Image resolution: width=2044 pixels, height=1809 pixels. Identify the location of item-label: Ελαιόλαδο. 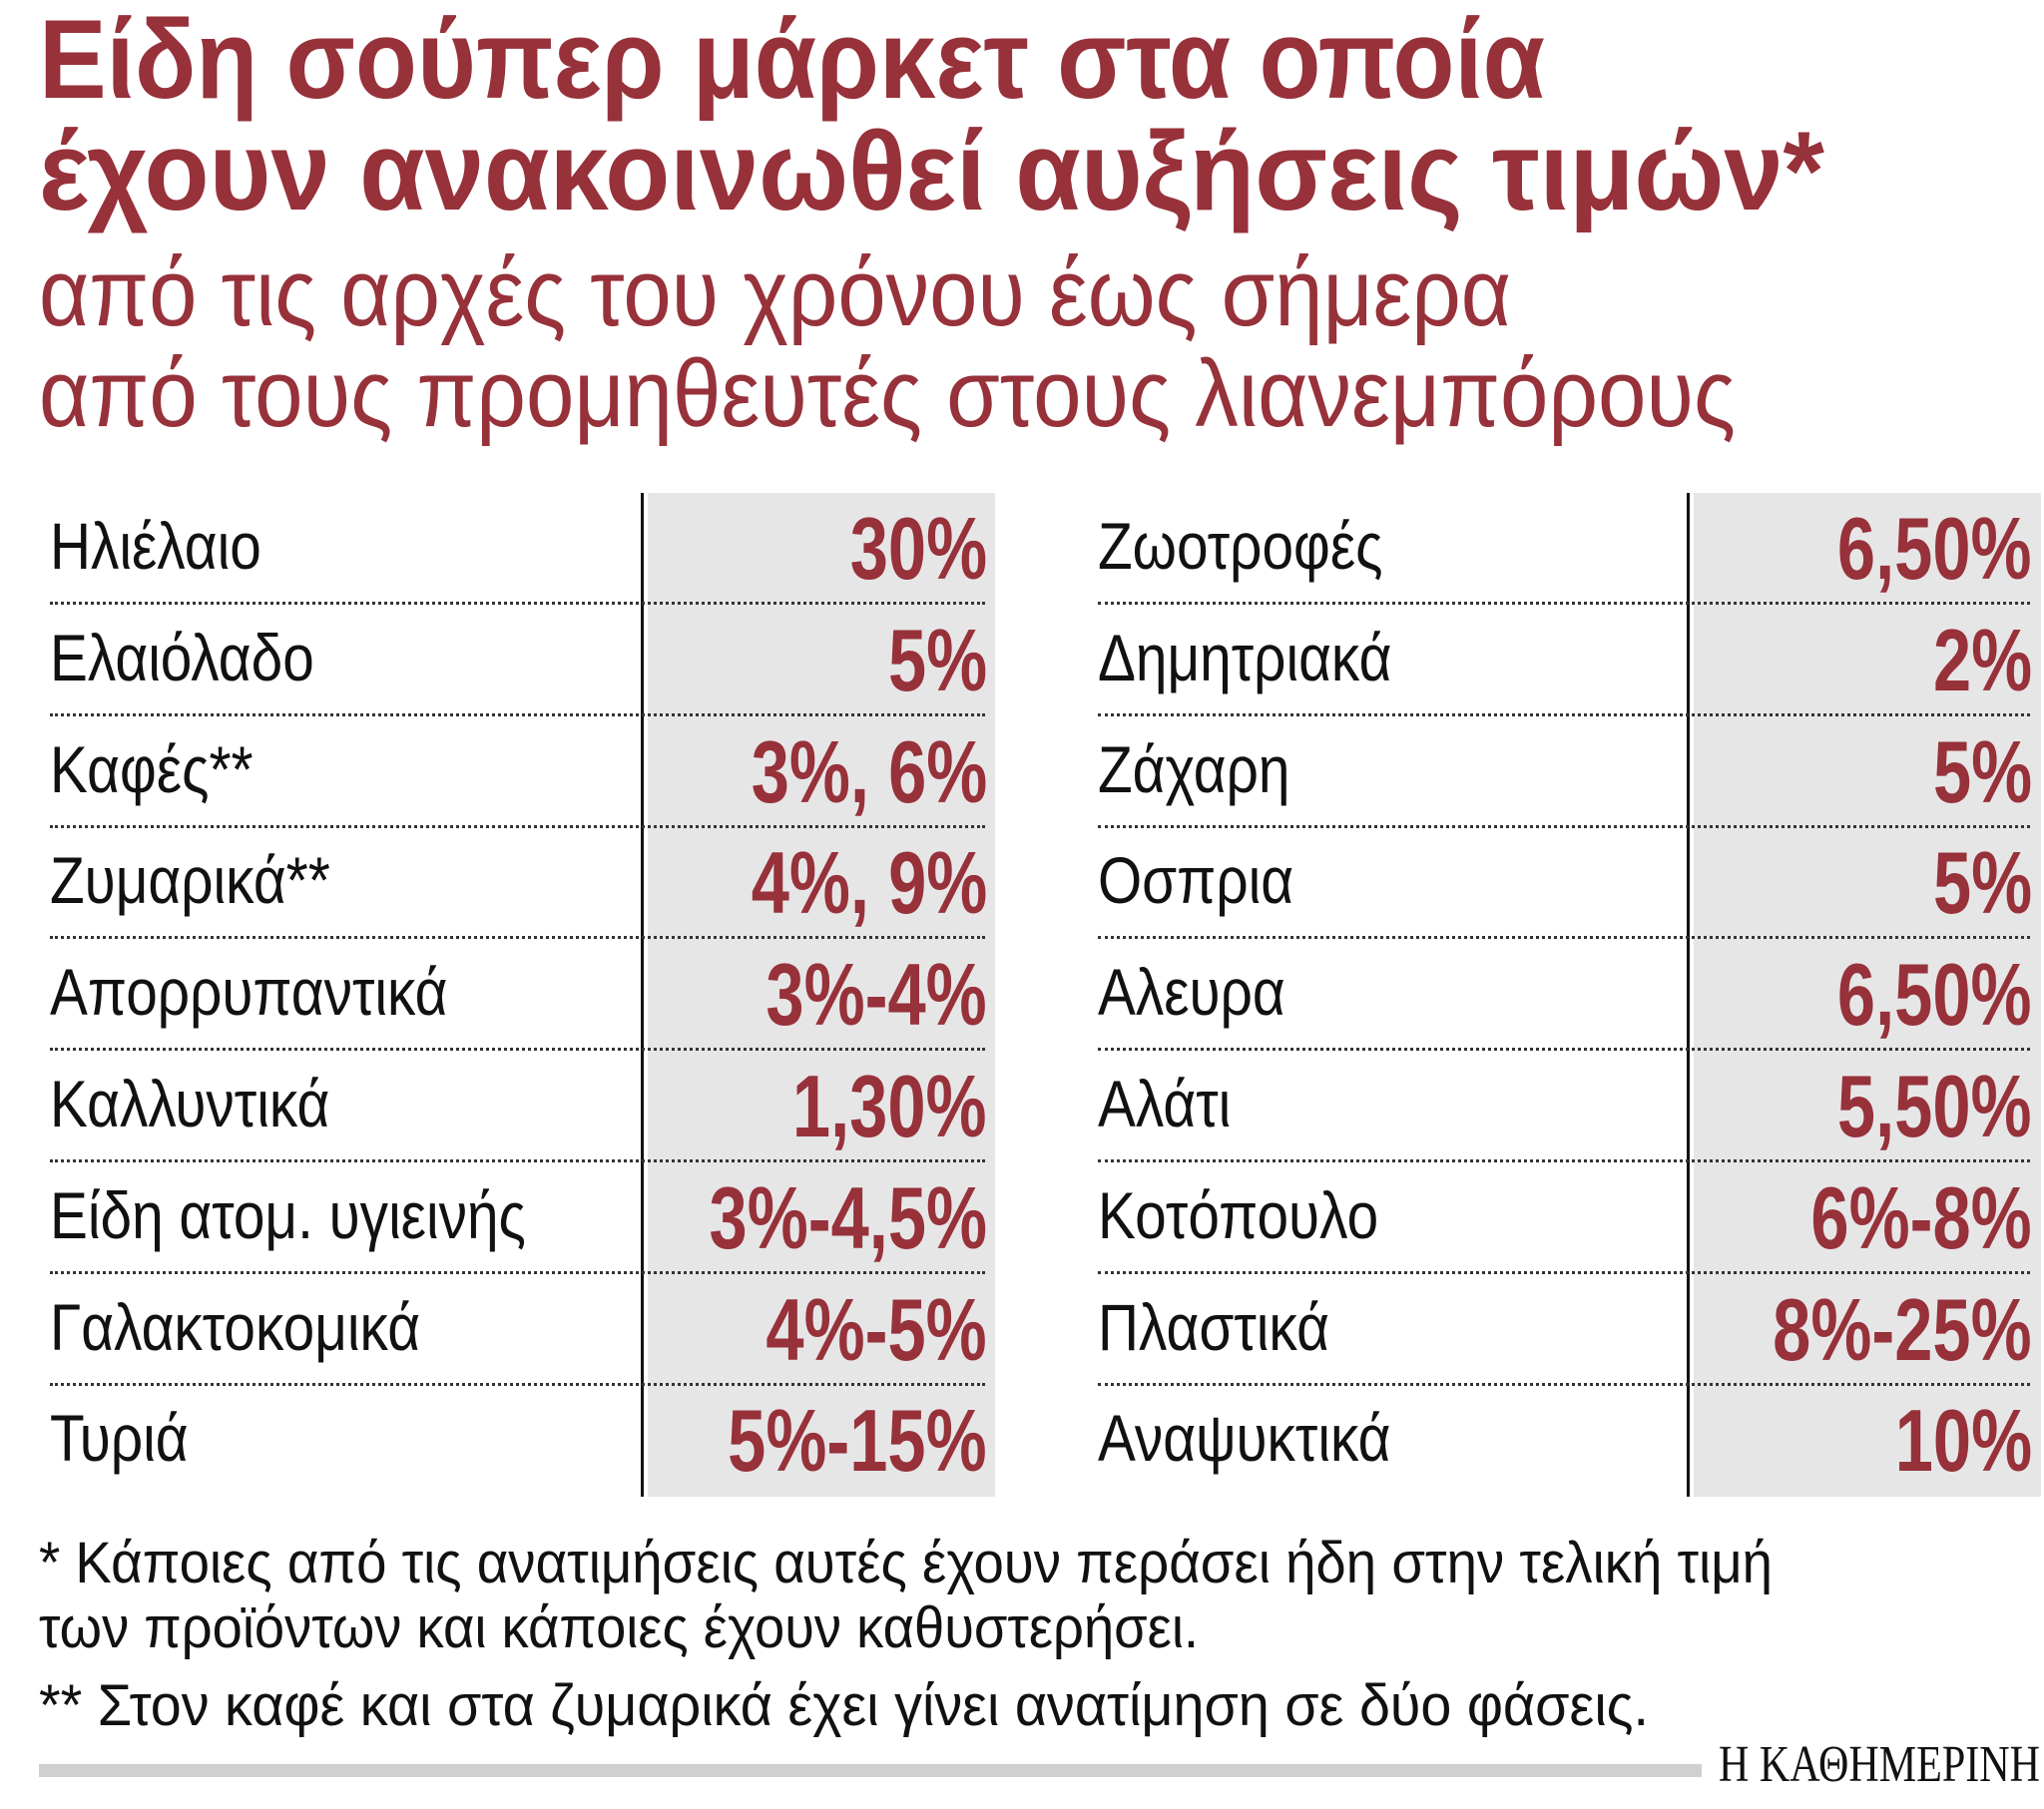
(182, 657).